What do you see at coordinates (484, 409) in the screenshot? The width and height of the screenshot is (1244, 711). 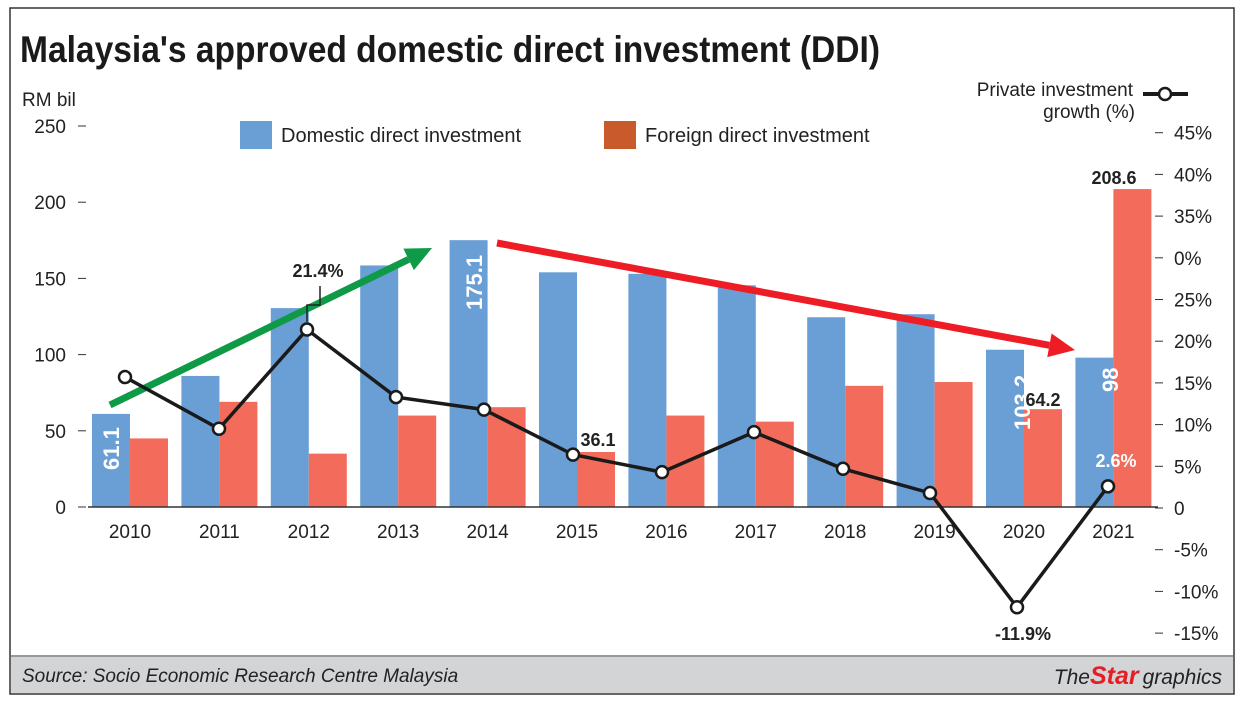 I see `growth-point-2014` at bounding box center [484, 409].